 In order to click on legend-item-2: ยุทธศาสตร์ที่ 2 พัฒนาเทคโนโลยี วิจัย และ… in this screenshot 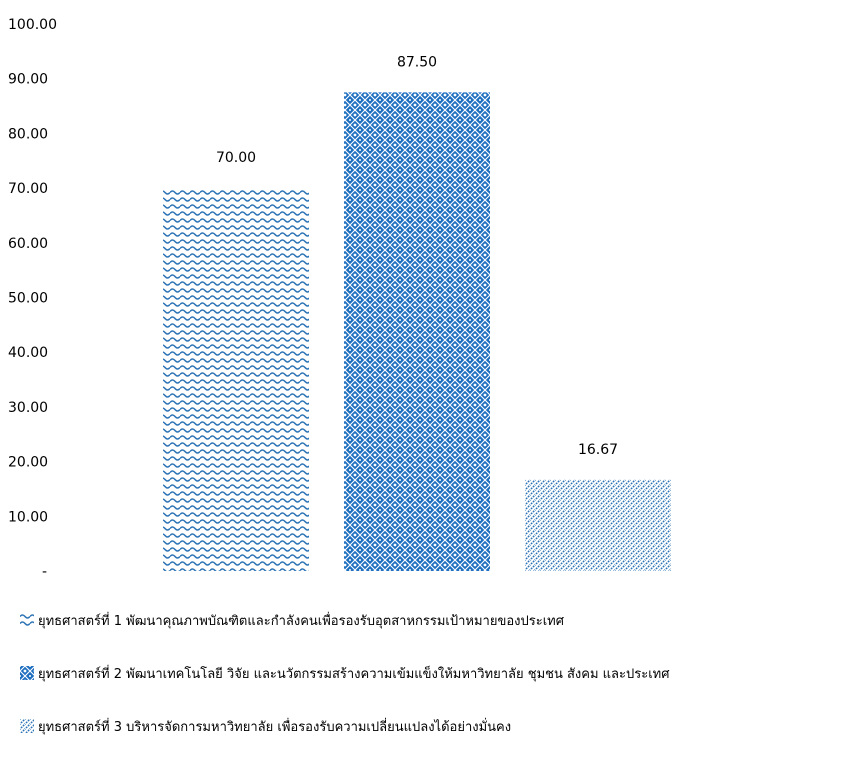, I will do `click(435, 673)`.